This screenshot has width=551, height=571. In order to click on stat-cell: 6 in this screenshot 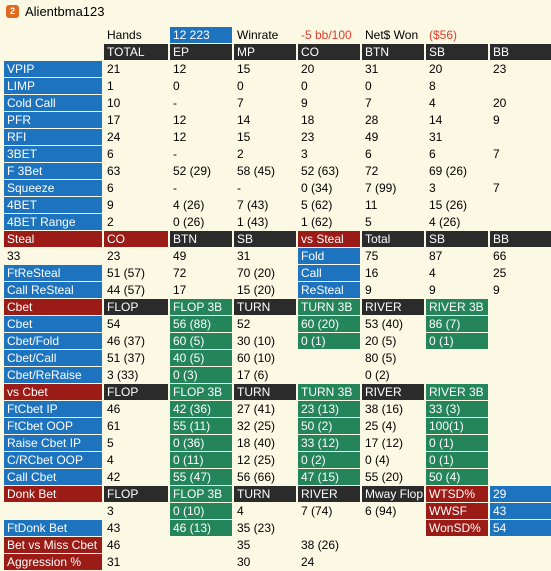, I will do `click(457, 154)`.